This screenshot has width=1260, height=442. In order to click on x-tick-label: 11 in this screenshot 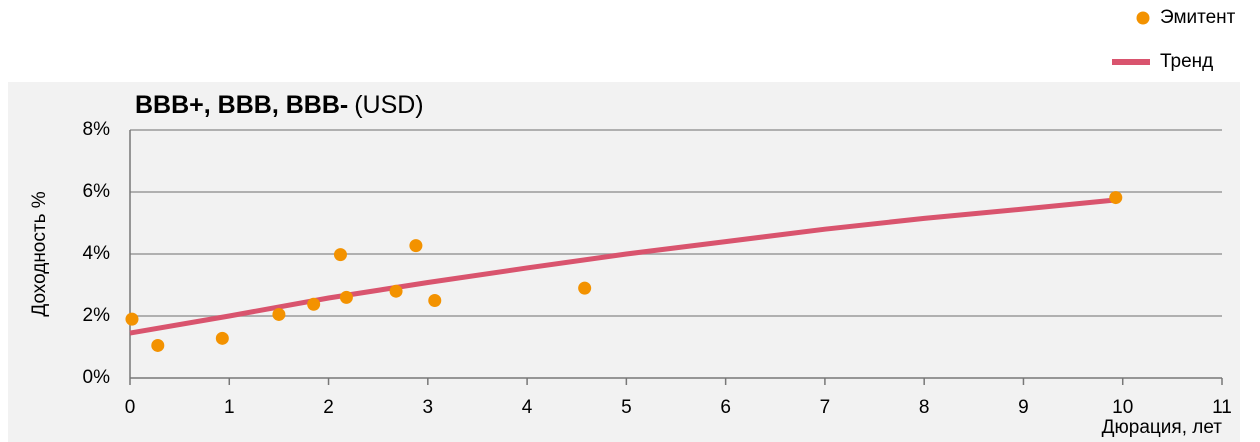, I will do `click(1222, 407)`.